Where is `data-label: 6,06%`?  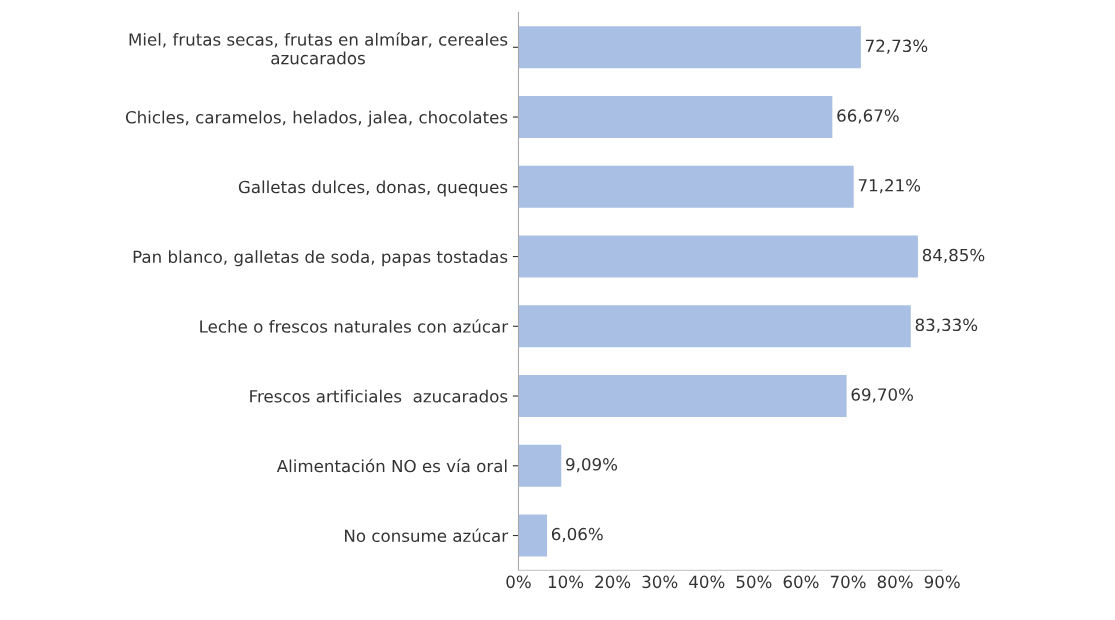 data-label: 6,06% is located at coordinates (577, 535).